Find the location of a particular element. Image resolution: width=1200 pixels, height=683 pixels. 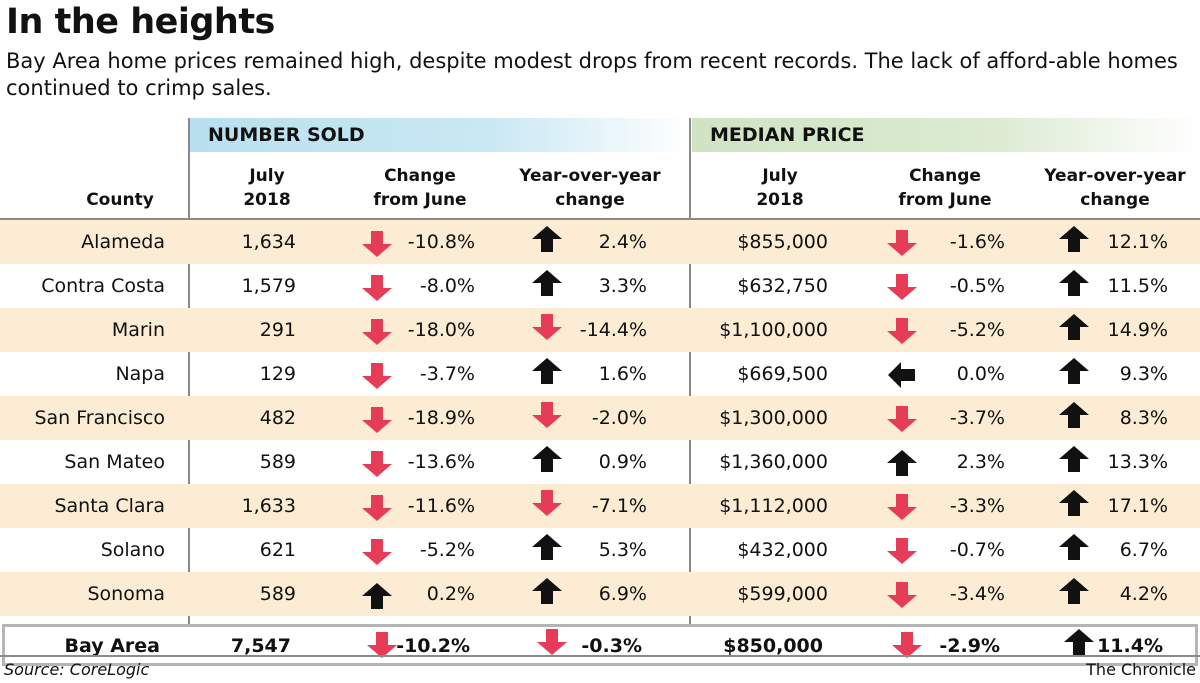

median-price: $669,500 is located at coordinates (782, 374).